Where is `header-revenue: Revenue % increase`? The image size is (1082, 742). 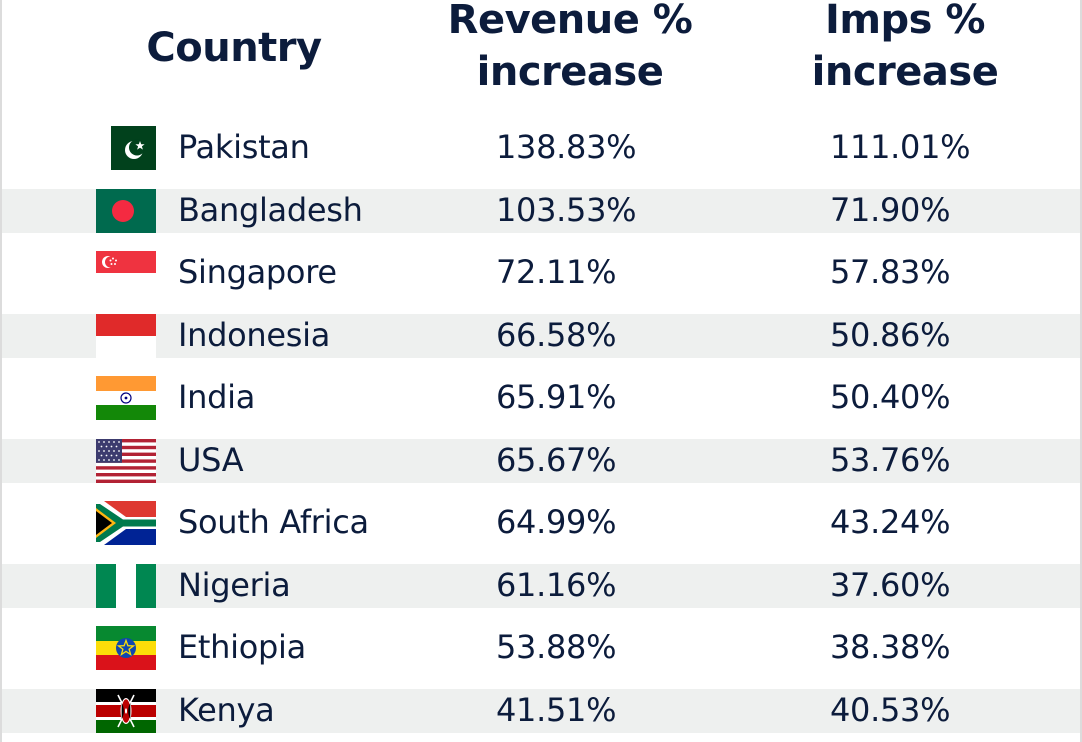 header-revenue: Revenue % increase is located at coordinates (570, 49).